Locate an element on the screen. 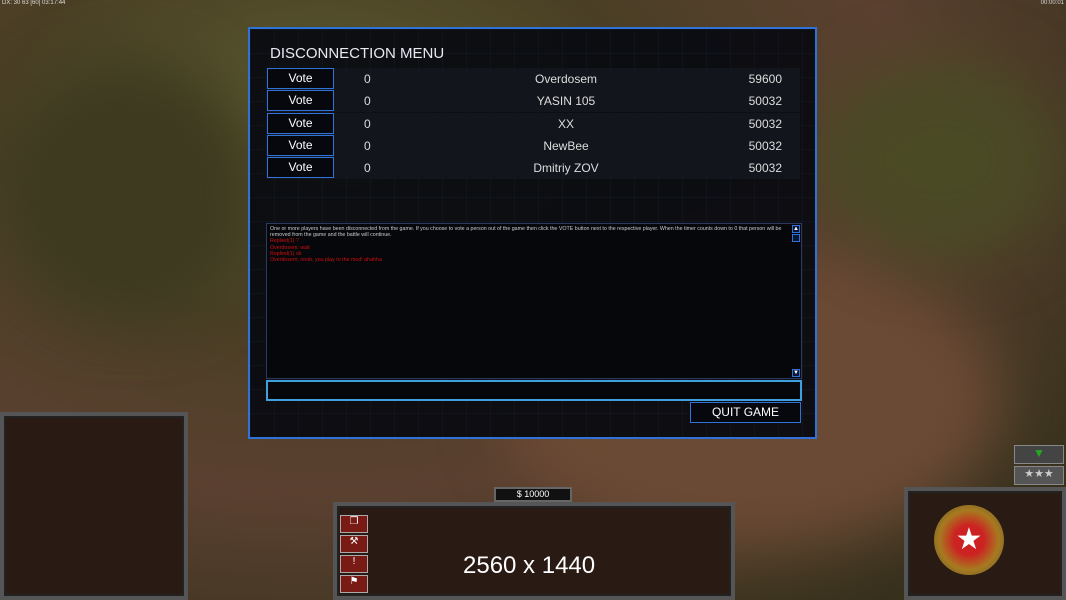  game-timer: 00:00:01 is located at coordinates (1052, 3).